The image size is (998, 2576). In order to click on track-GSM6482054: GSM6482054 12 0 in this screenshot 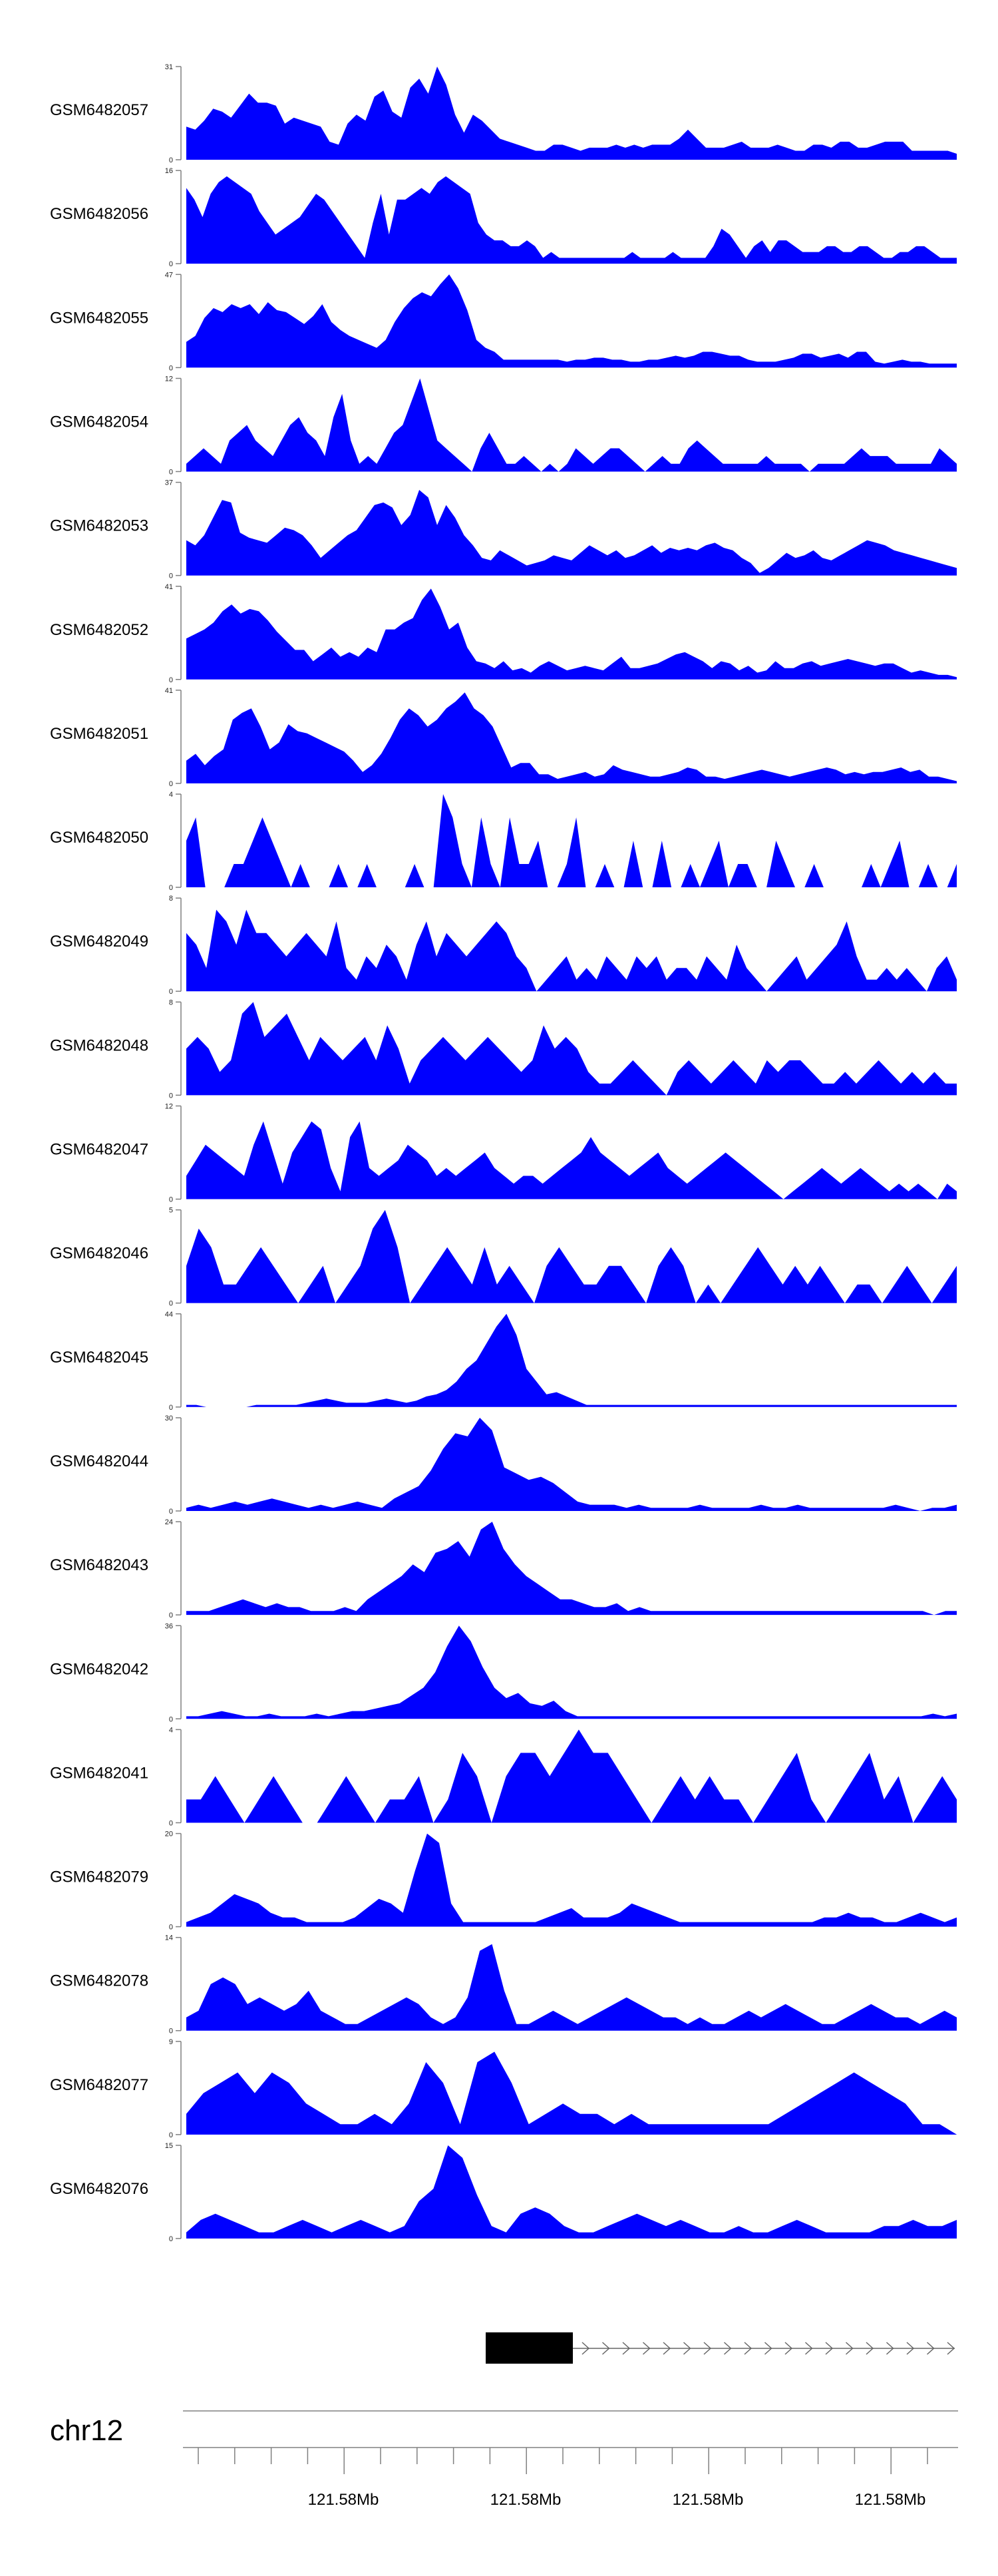, I will do `click(503, 425)`.